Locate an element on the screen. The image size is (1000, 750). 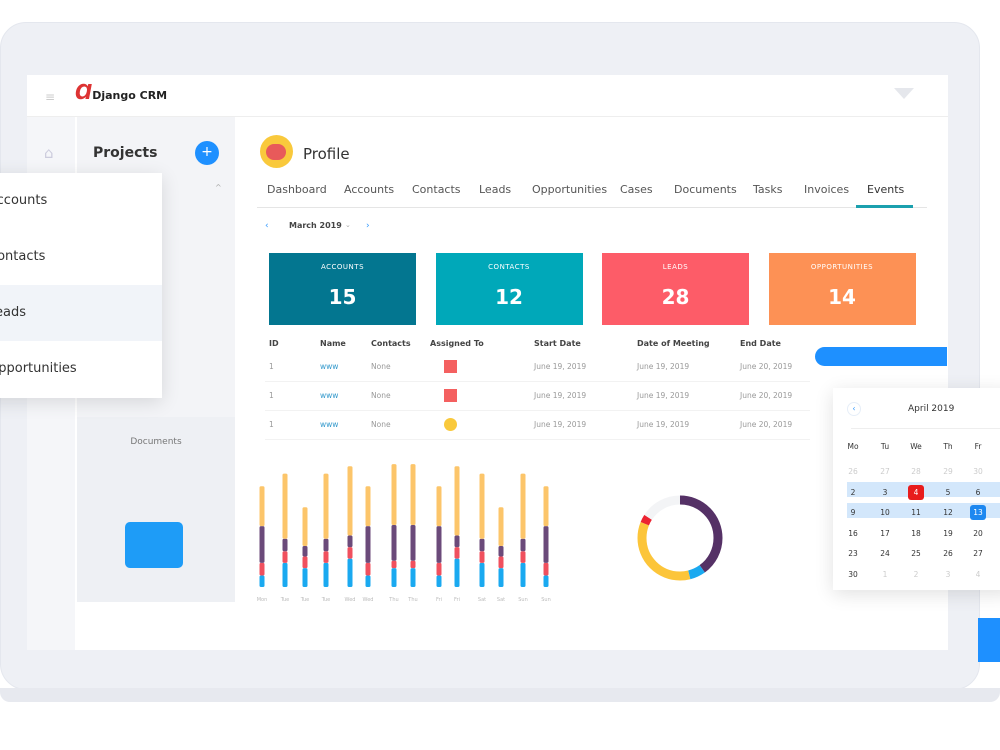
calendar-day: 11 is located at coordinates (916, 512).